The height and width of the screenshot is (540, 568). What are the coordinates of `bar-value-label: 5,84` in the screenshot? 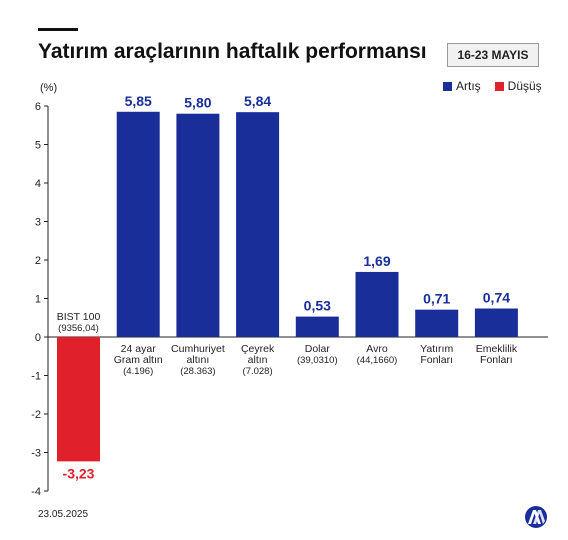 It's located at (257, 101).